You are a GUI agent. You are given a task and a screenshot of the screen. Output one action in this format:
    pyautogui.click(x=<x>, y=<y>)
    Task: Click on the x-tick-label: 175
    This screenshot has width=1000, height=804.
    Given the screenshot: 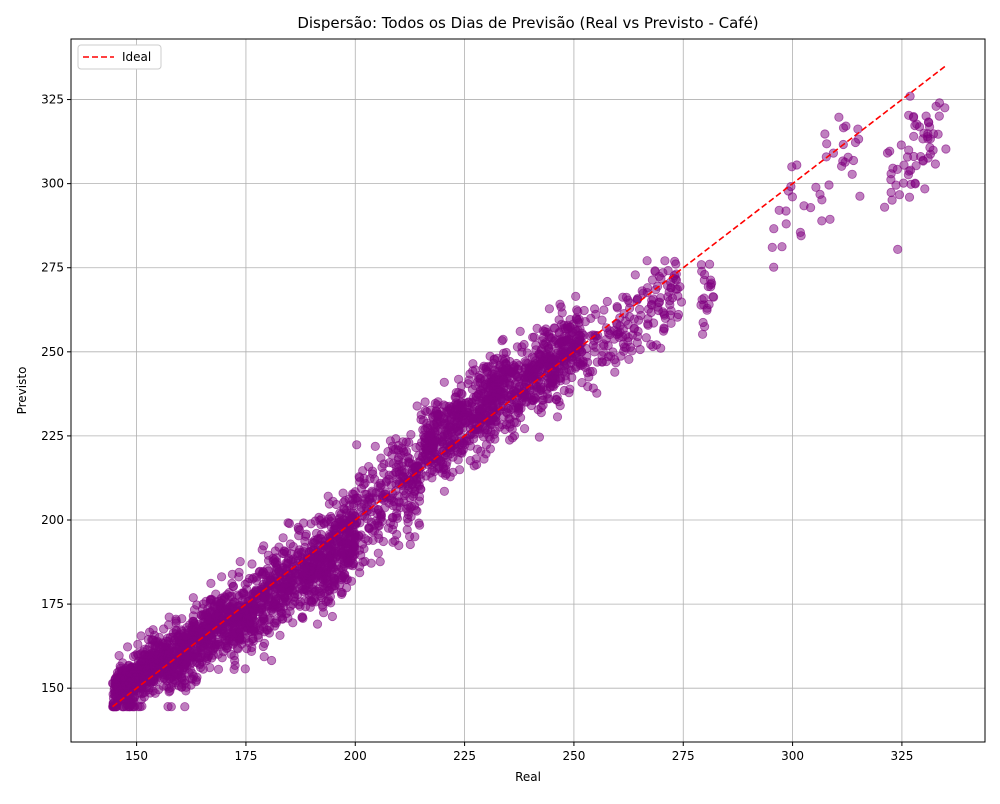 What is the action you would take?
    pyautogui.click(x=245, y=756)
    